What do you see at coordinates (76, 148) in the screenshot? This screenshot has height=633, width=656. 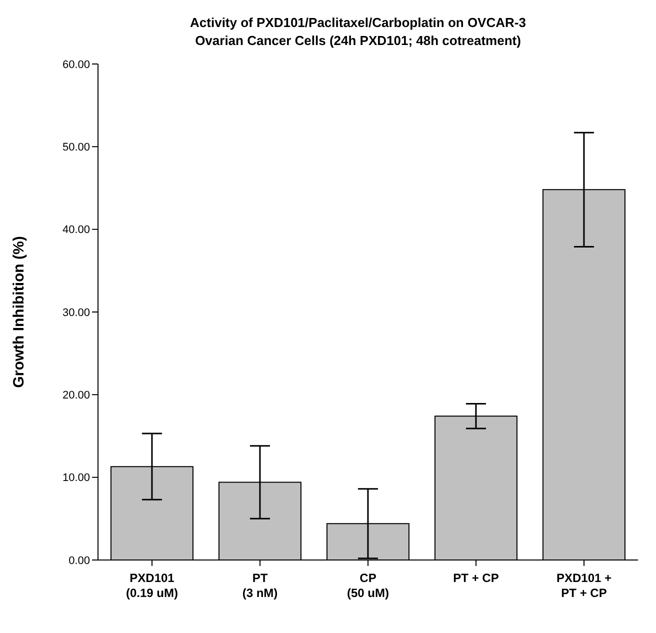 I see `y-tick-label: 50.00` at bounding box center [76, 148].